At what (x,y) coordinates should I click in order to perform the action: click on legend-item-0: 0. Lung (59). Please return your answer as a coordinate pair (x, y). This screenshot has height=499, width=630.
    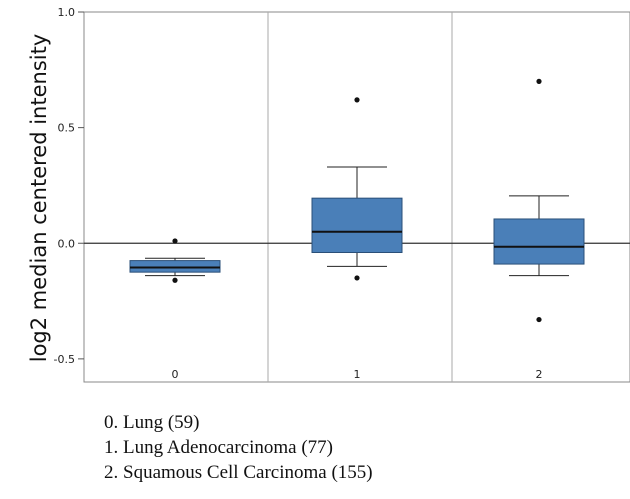
    Looking at the image, I should click on (152, 422).